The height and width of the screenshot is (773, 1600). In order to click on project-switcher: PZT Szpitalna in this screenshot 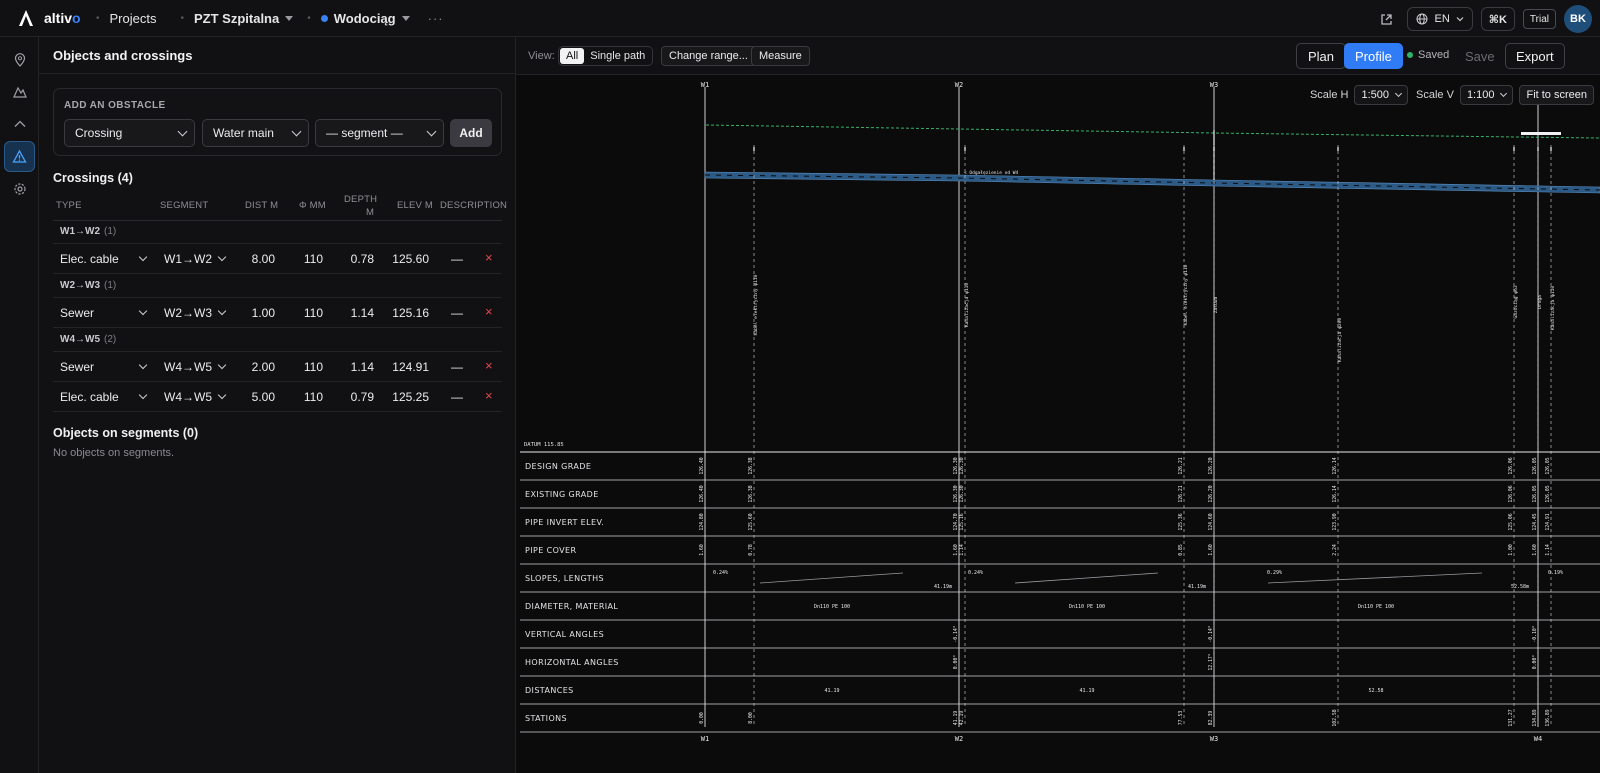, I will do `click(244, 18)`.